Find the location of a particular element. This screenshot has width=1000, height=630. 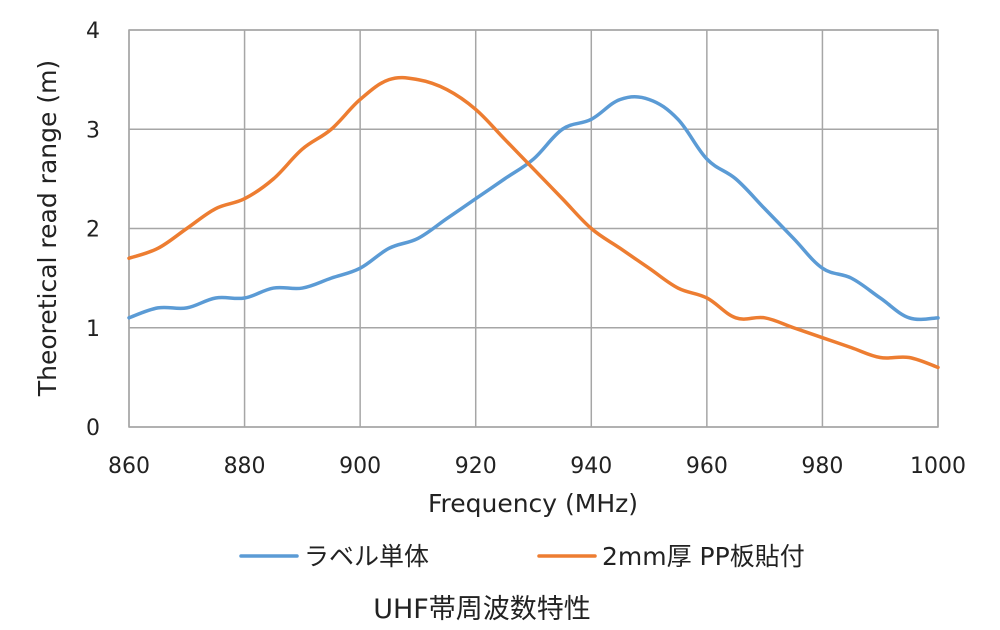

y-axis-tick-labels: 0 1 2 3 4 is located at coordinates (93, 230).